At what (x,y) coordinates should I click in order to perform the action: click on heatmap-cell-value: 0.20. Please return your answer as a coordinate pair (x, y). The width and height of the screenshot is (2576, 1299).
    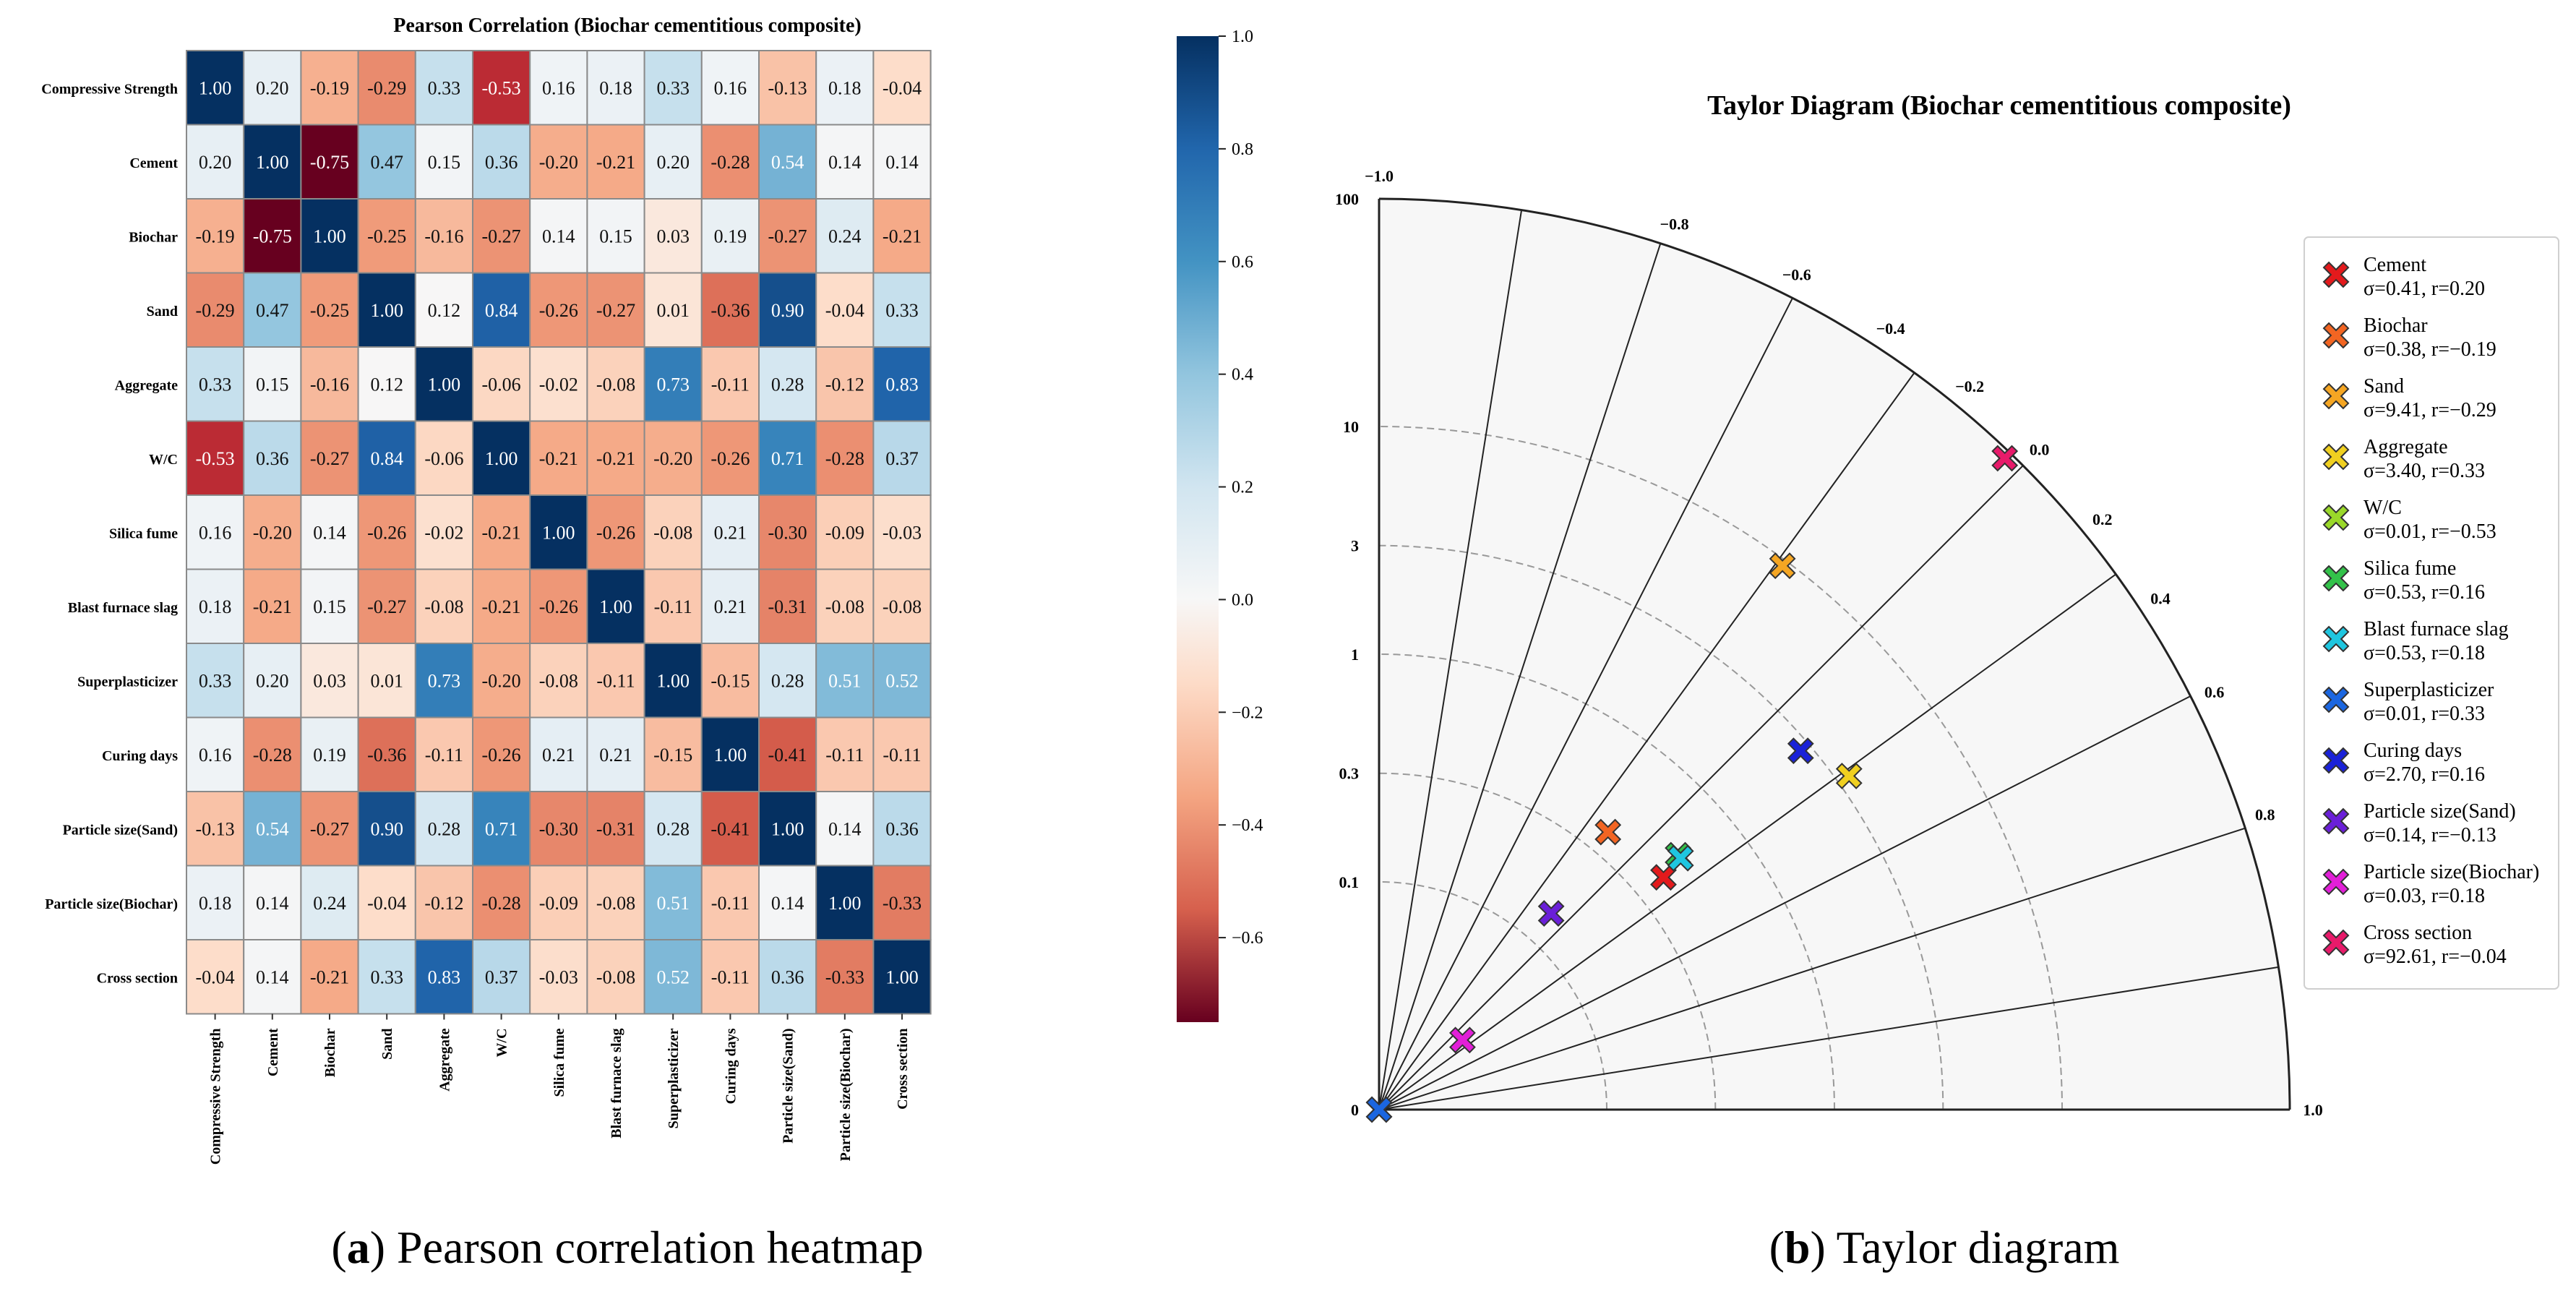
    Looking at the image, I should click on (216, 162).